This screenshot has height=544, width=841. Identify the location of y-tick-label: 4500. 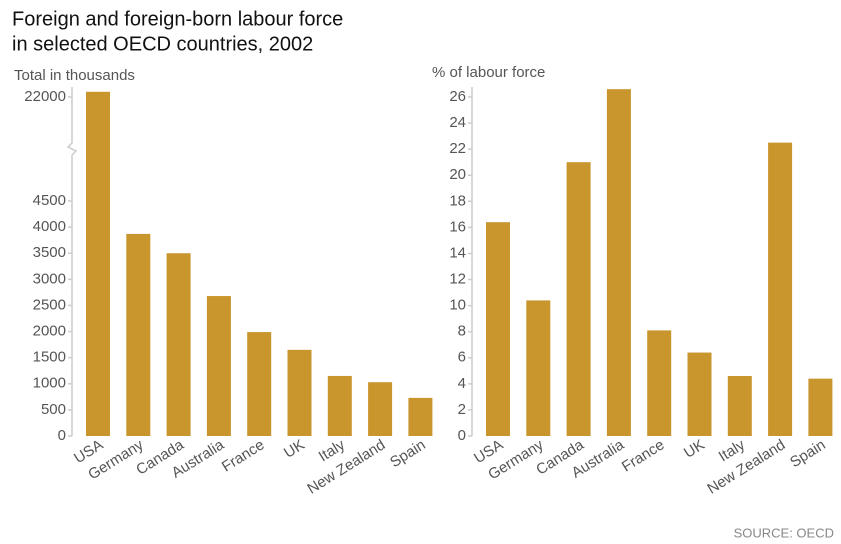
(49, 200).